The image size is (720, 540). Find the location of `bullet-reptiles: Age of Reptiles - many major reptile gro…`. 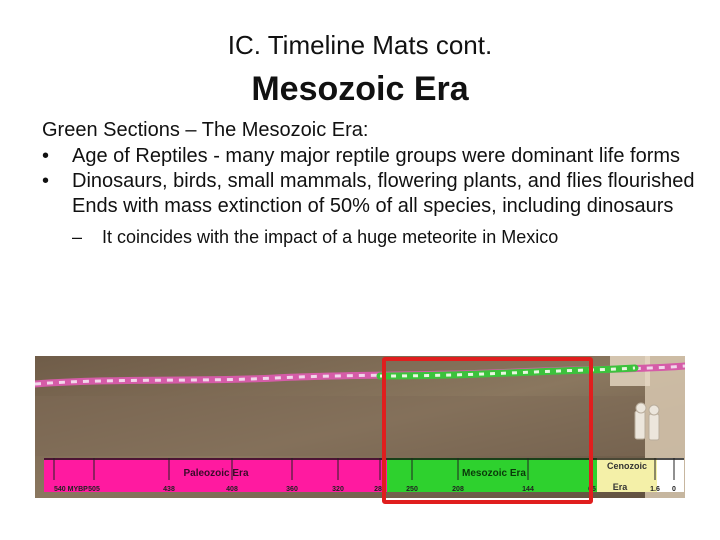

bullet-reptiles: Age of Reptiles - many major reptile gro… is located at coordinates (372, 156).